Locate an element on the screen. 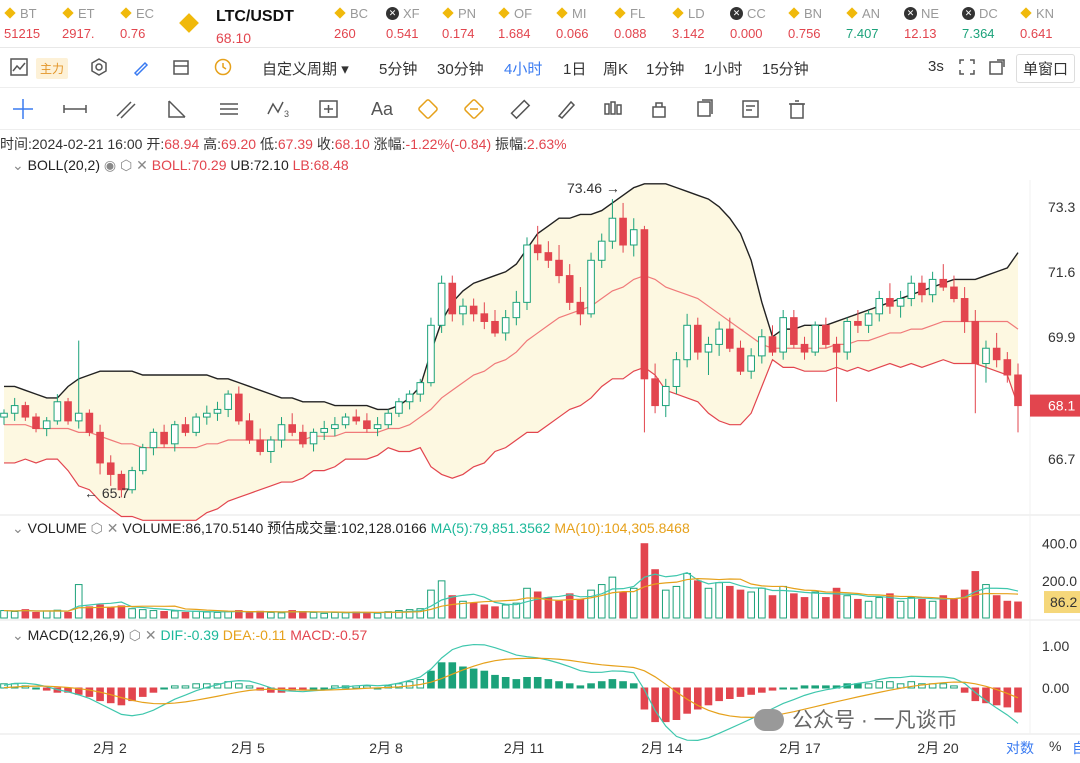 Image resolution: width=1080 pixels, height=763 pixels. ticker-item: EC 0.76 is located at coordinates (137, 24).